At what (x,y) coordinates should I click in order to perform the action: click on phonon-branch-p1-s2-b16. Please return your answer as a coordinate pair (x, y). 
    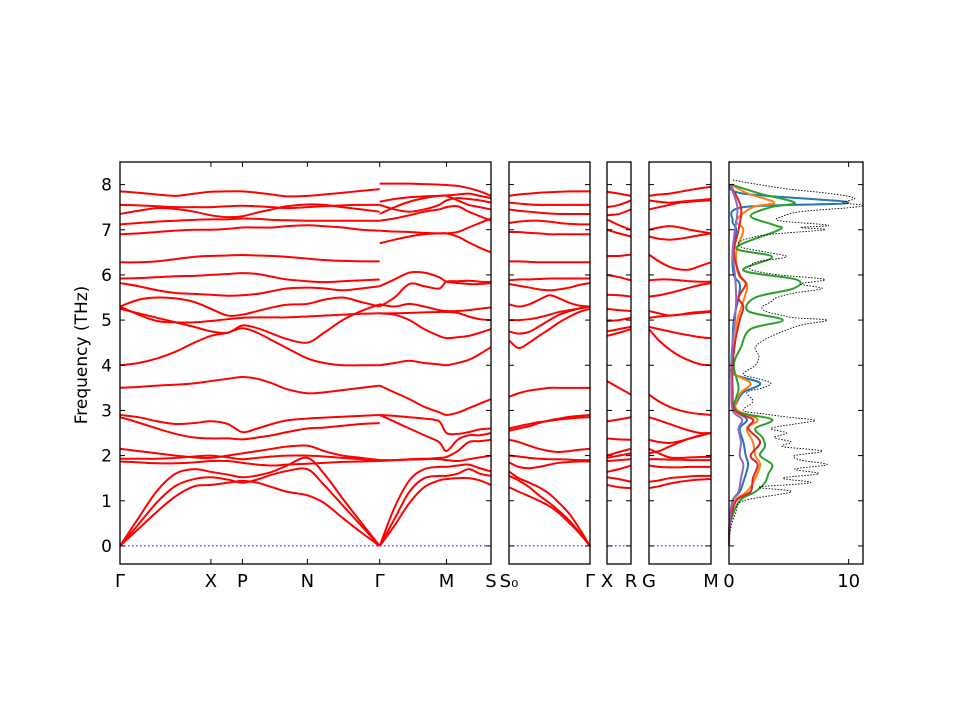
    Looking at the image, I should click on (435, 241).